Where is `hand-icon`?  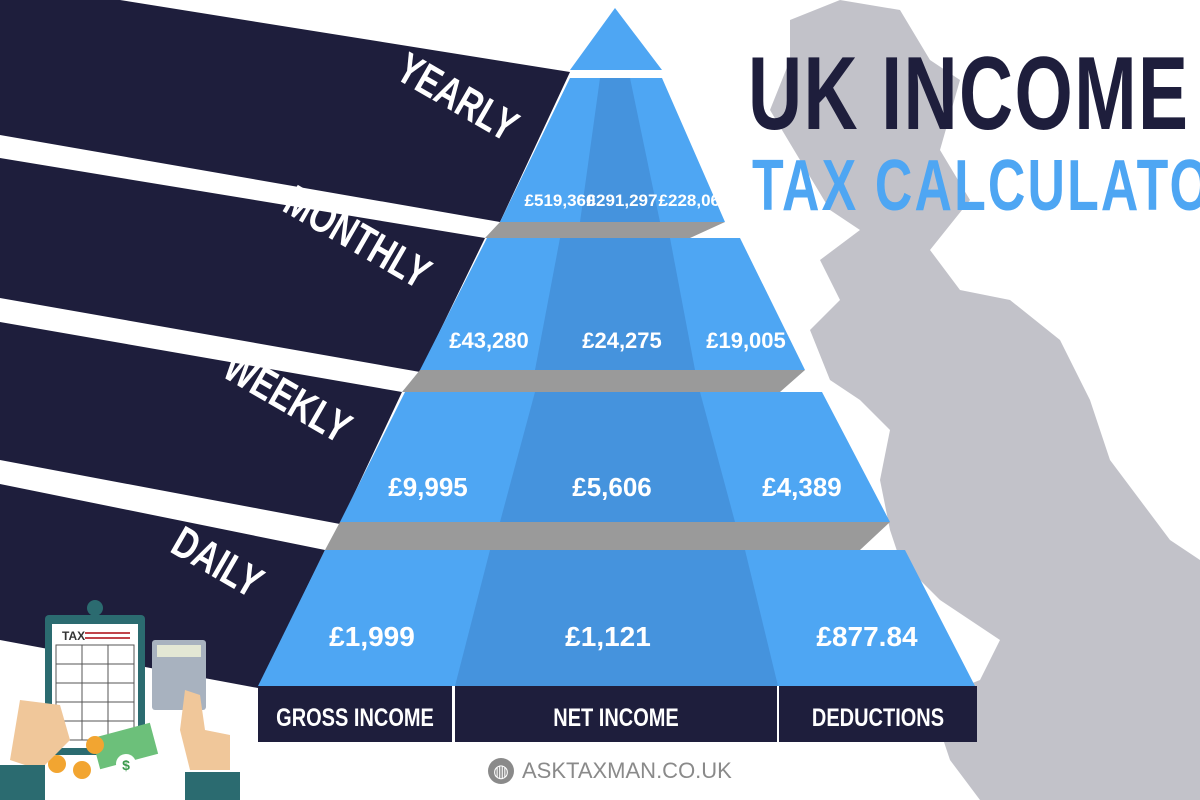
hand-icon is located at coordinates (40, 735).